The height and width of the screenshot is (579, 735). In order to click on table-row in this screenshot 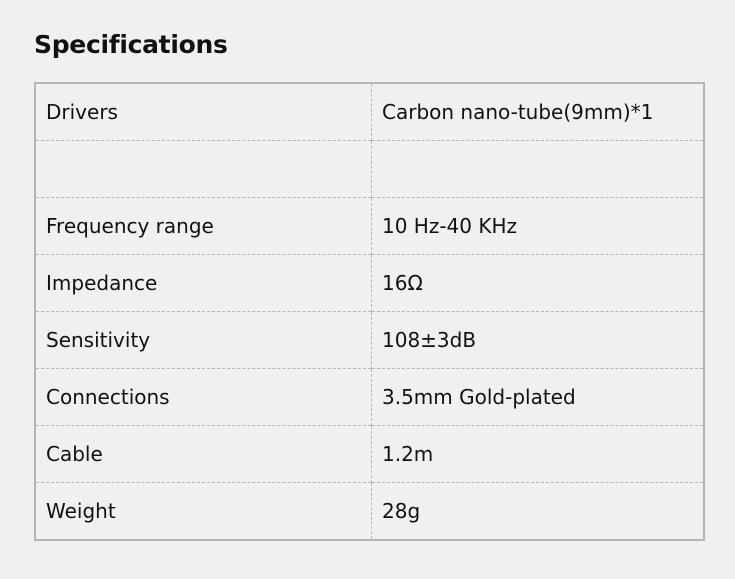, I will do `click(369, 169)`.